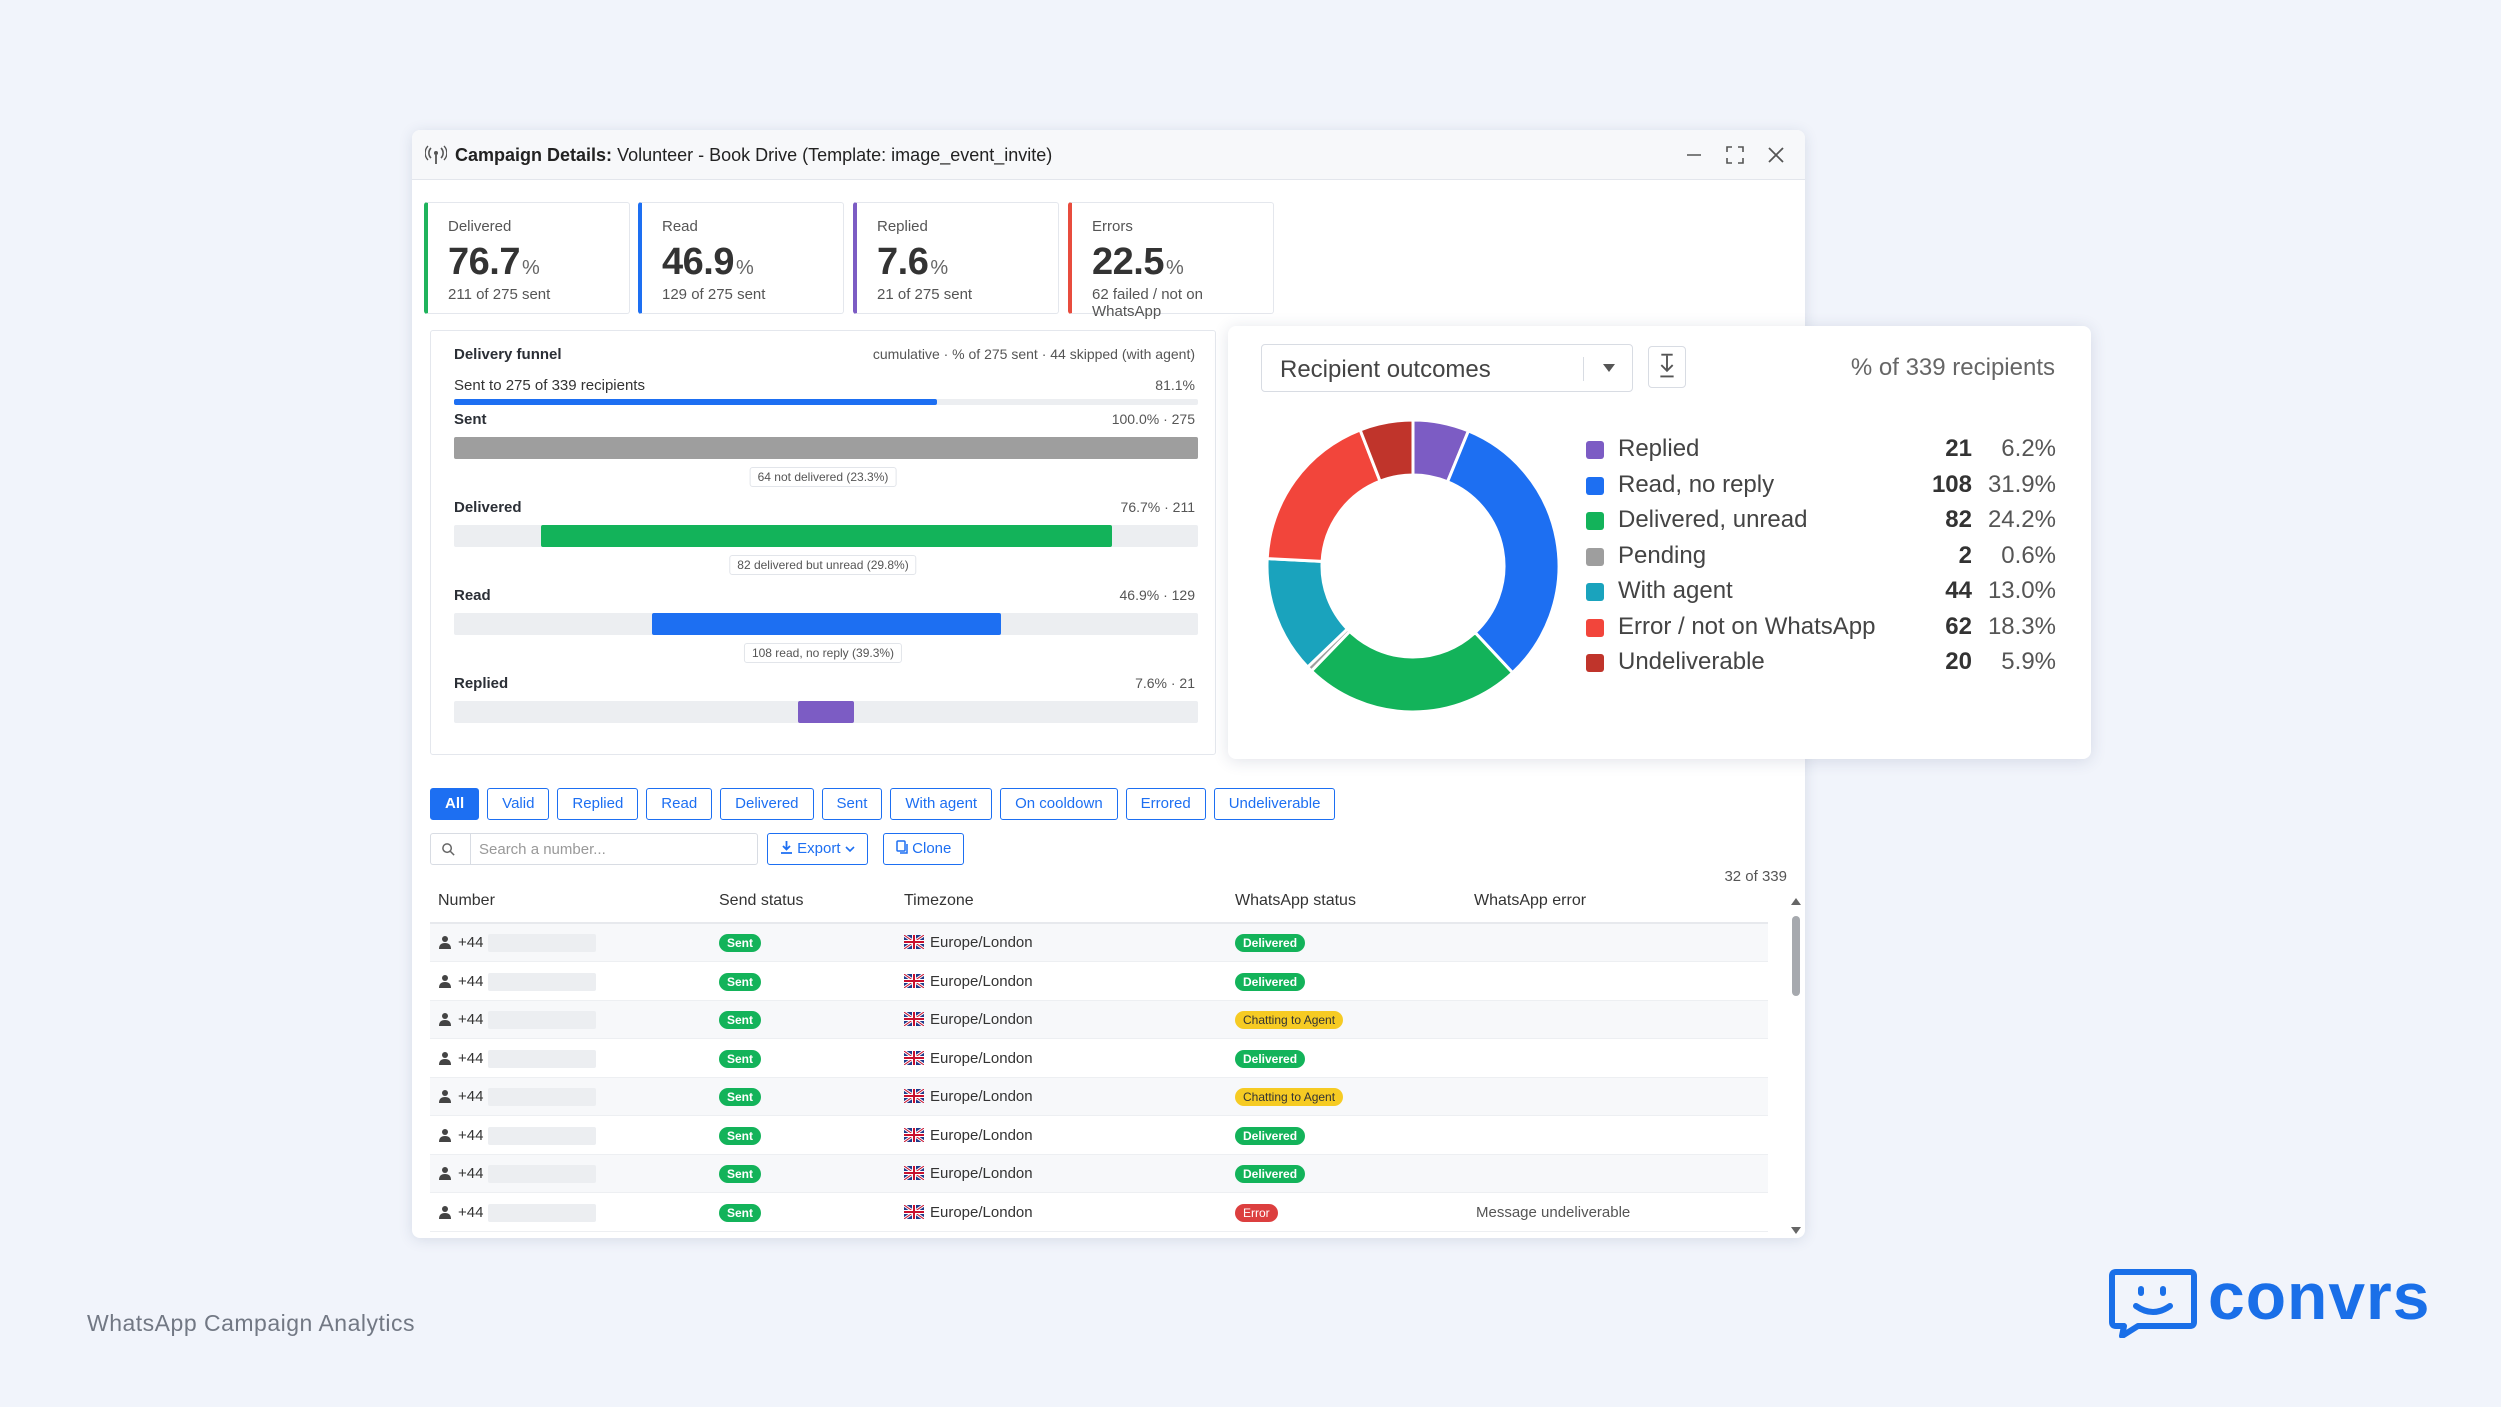 This screenshot has height=1407, width=2501. What do you see at coordinates (1691, 661) in the screenshot?
I see `legend-label: Undeliverable` at bounding box center [1691, 661].